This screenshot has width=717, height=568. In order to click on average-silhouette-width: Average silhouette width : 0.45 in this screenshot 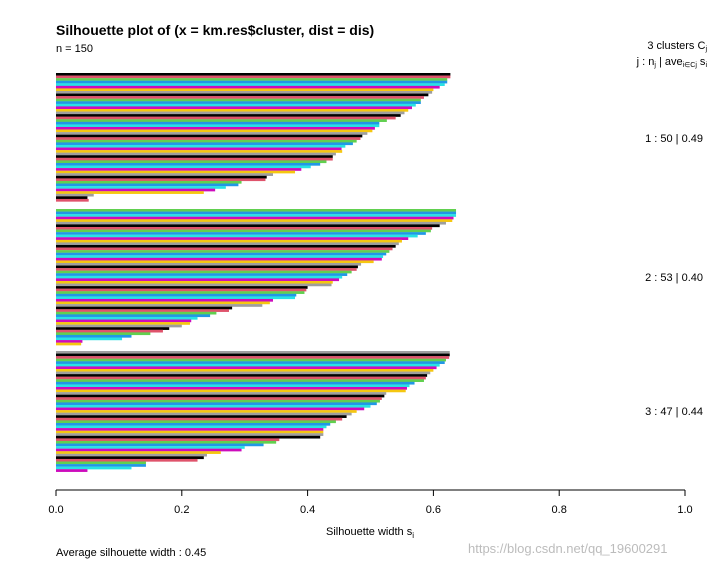, I will do `click(131, 553)`.